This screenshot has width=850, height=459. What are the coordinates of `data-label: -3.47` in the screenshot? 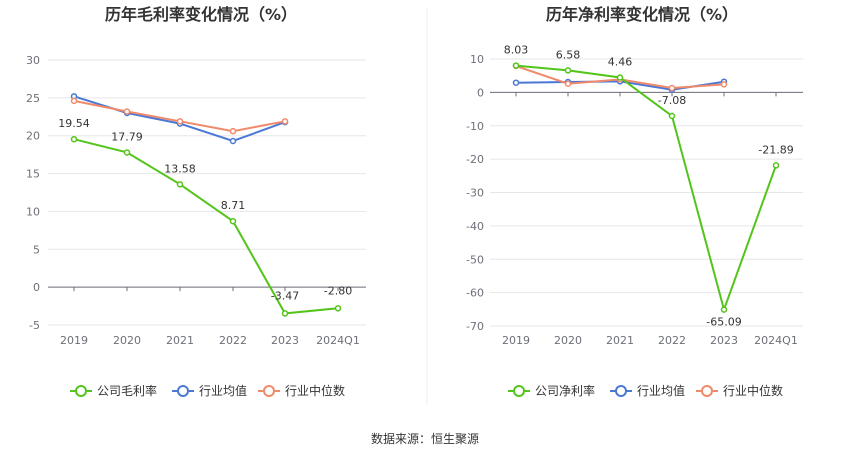 It's located at (285, 295).